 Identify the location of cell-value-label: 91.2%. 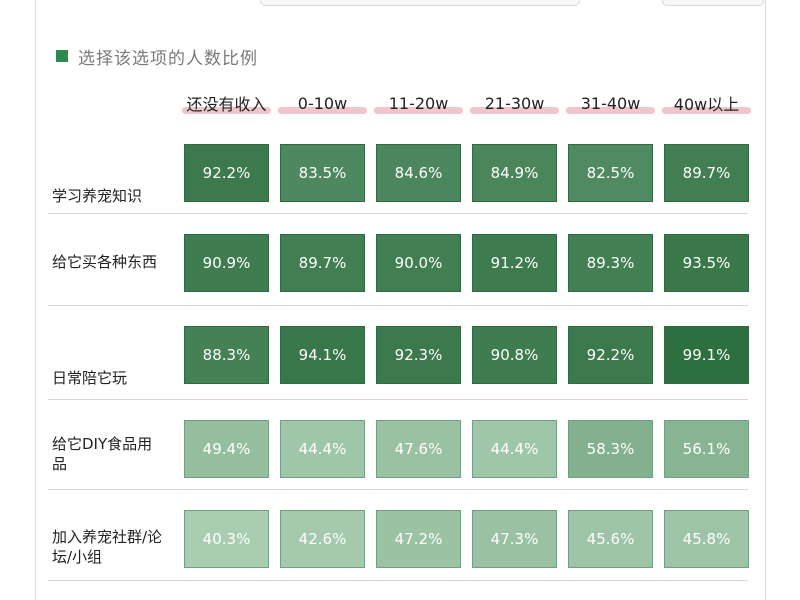
(514, 263).